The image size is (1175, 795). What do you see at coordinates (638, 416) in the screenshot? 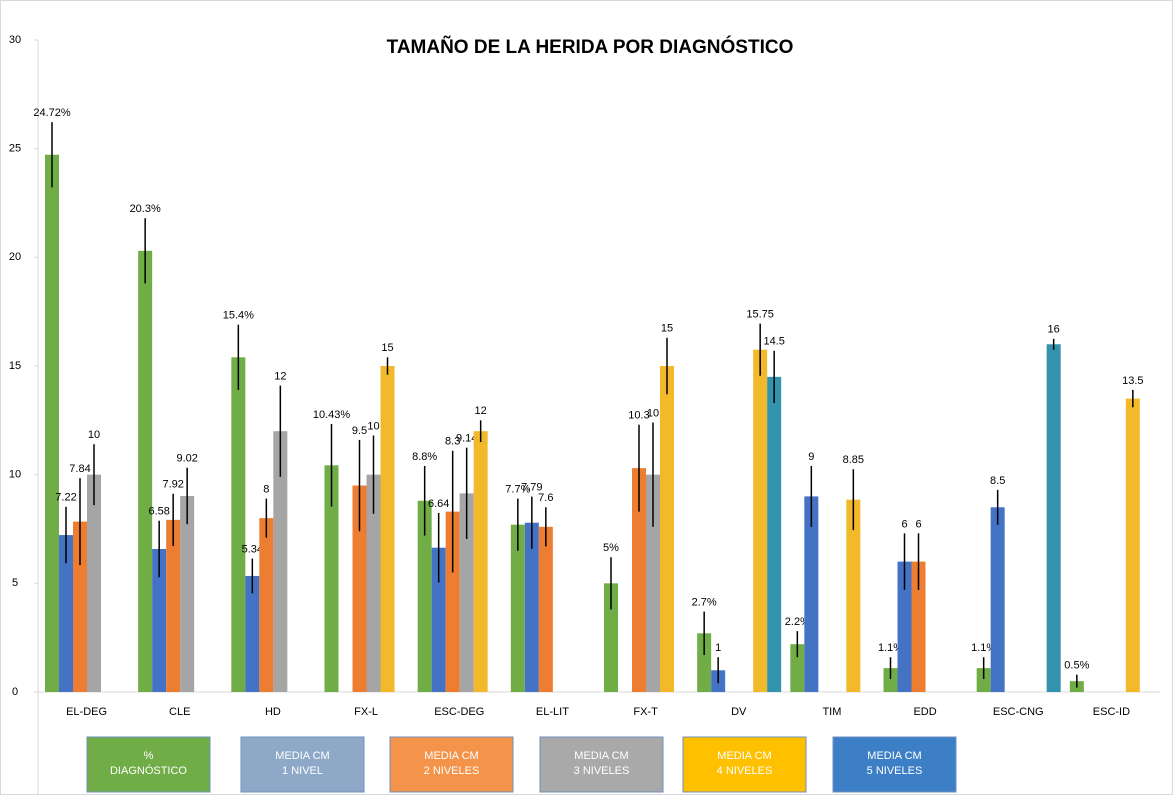
I see `data-label: 10.3` at bounding box center [638, 416].